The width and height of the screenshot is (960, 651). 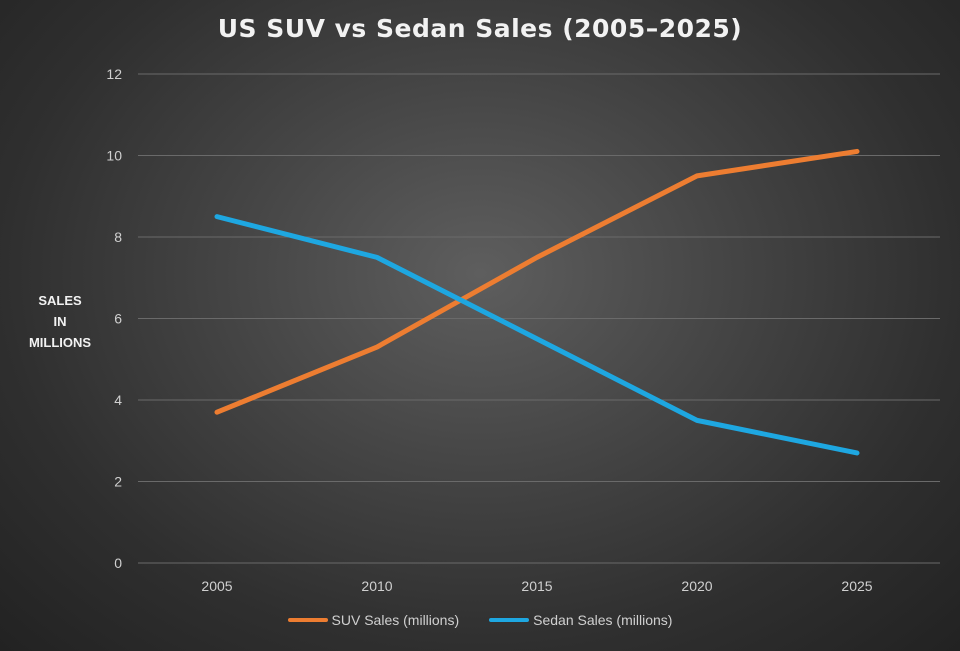 I want to click on legend-item-sedan: Sedan Sales (millions), so click(x=580, y=620).